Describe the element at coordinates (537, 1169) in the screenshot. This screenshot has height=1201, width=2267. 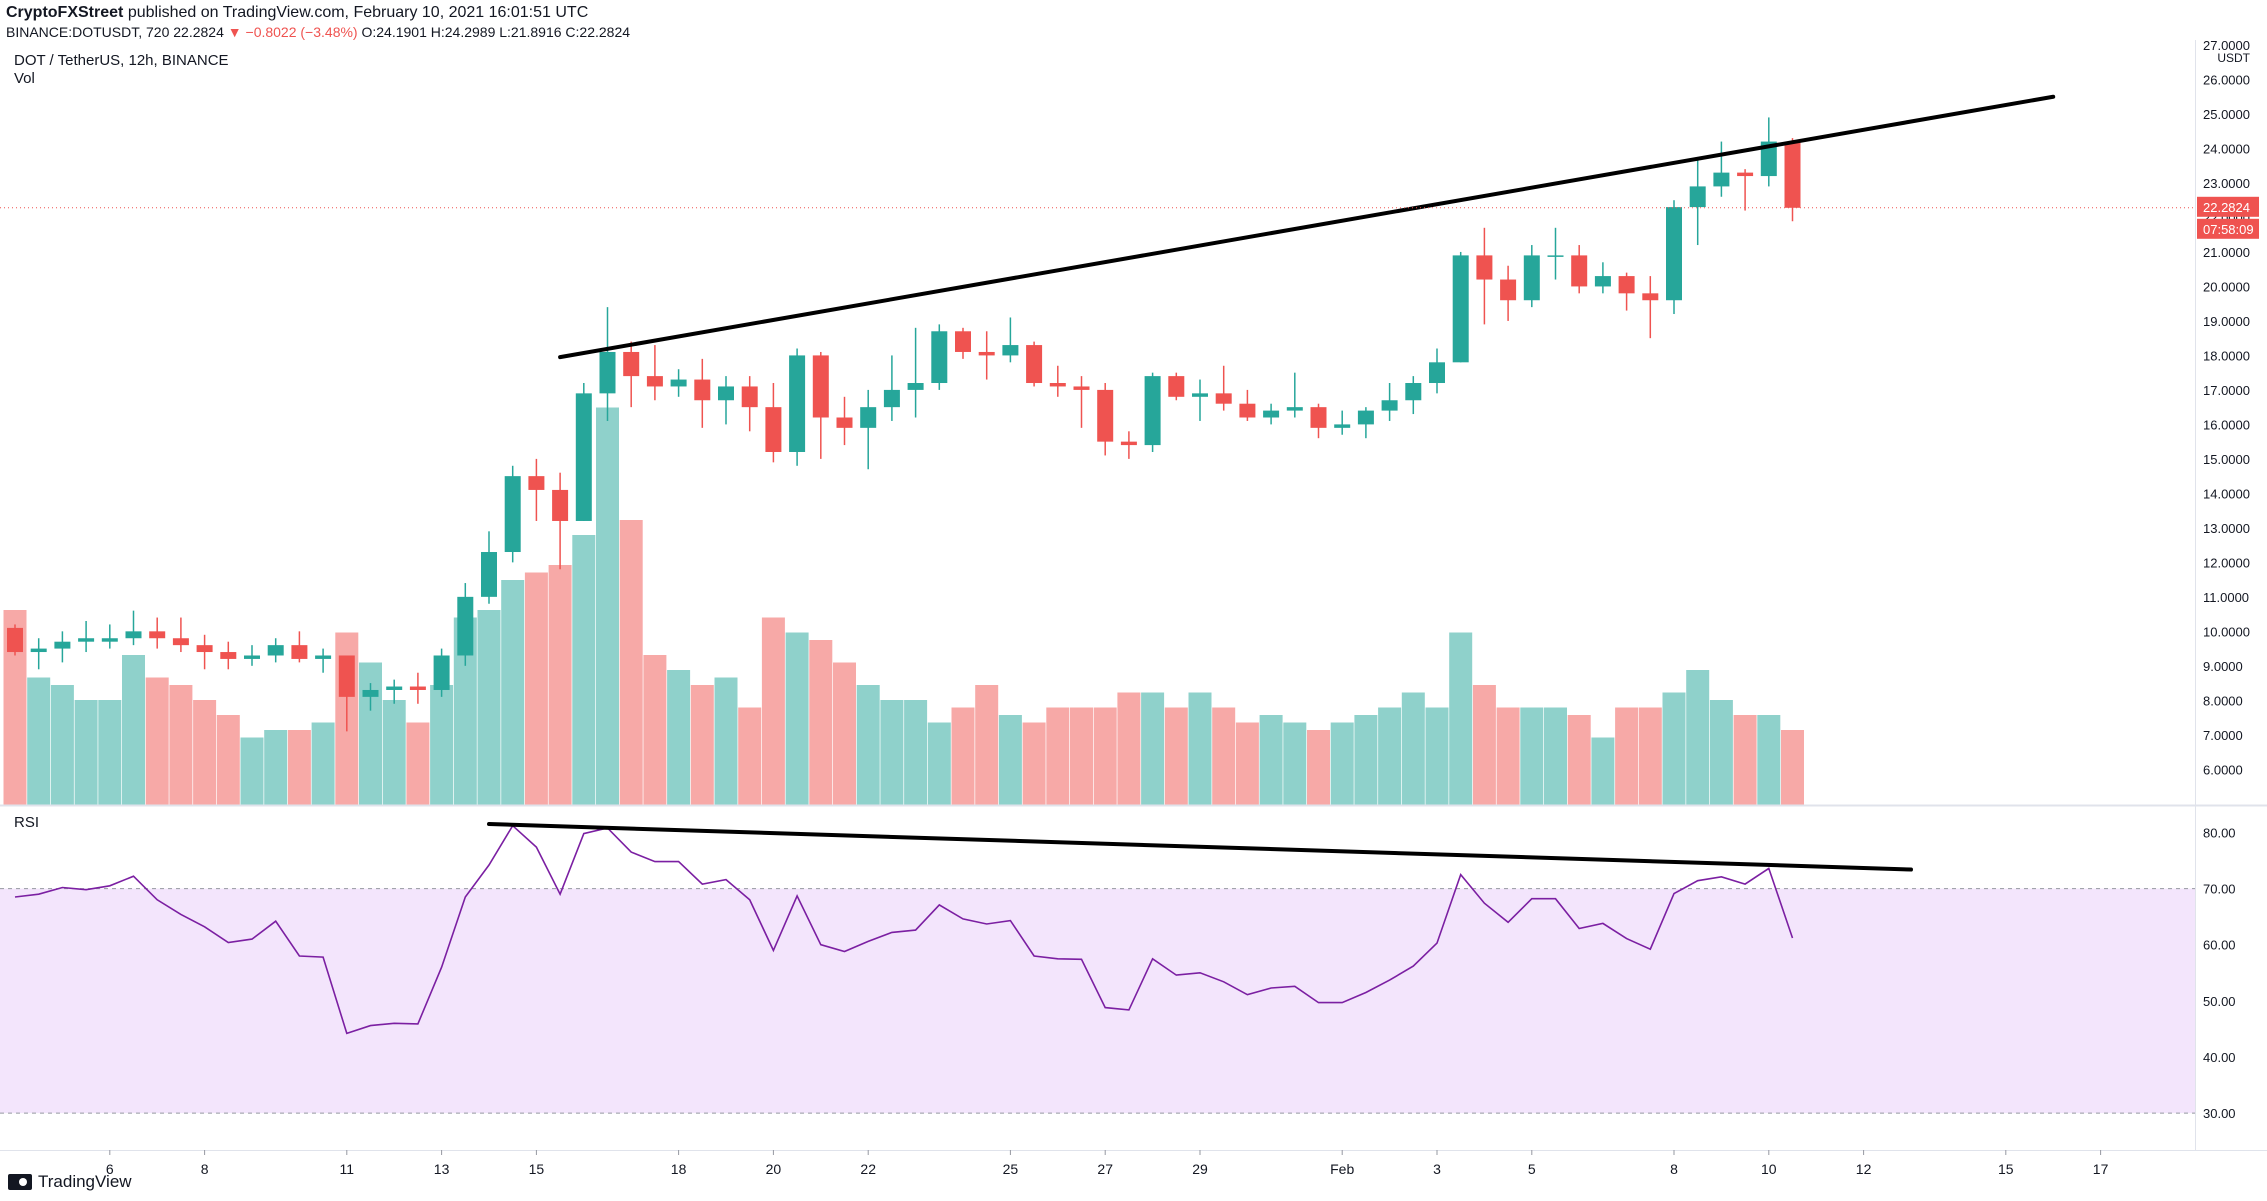
I see `time-tick-label: 15` at that location.